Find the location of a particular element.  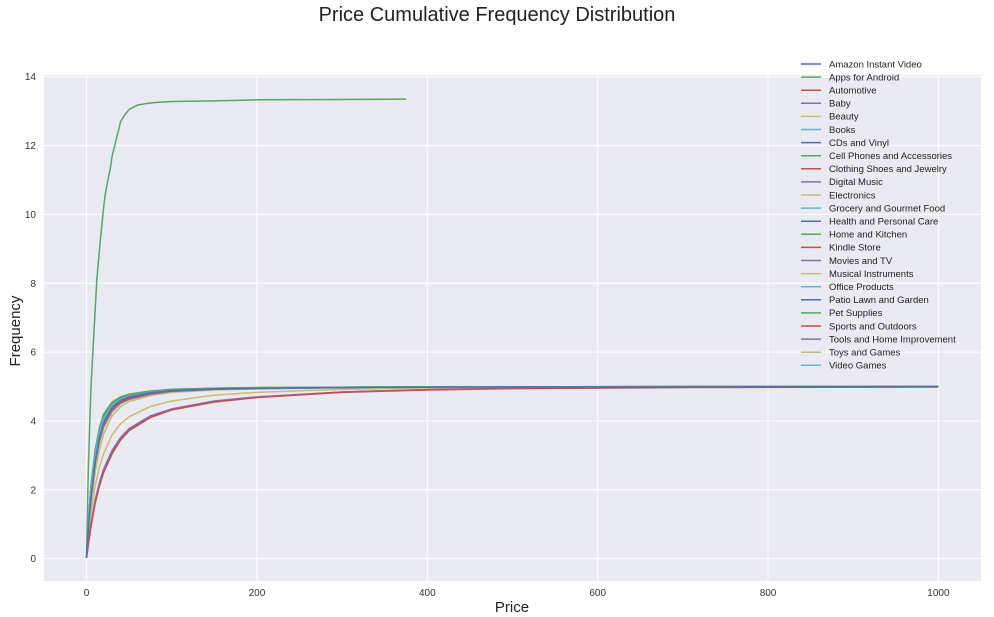

legend-label-clothing-shoes-and-jewelry: Clothing Shoes and Jewelry is located at coordinates (888, 169).